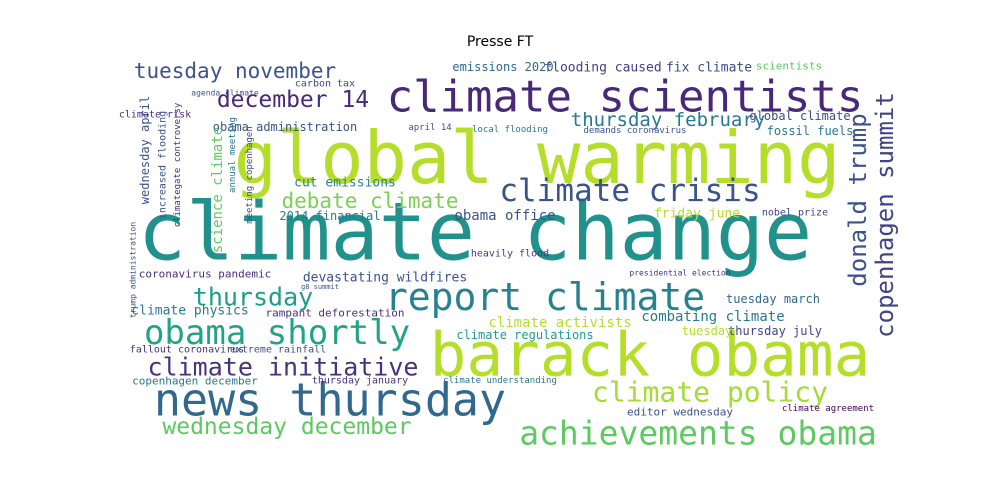  What do you see at coordinates (195, 381) in the screenshot?
I see `word: copenhagen december` at bounding box center [195, 381].